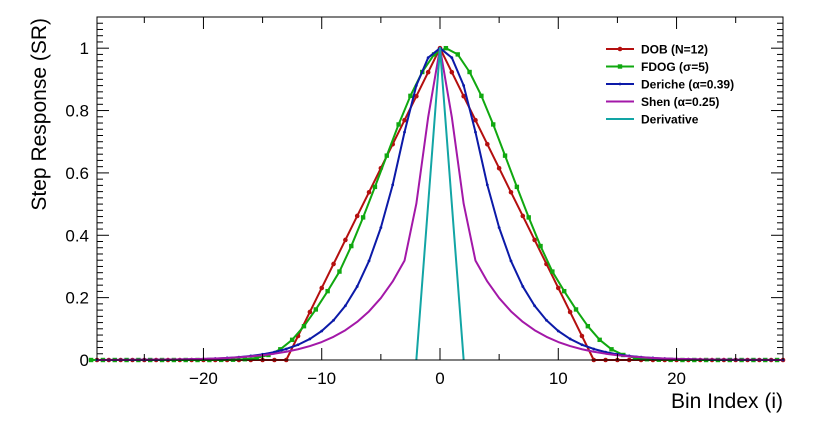  What do you see at coordinates (84, 48) in the screenshot?
I see `y-tick-label: 1` at bounding box center [84, 48].